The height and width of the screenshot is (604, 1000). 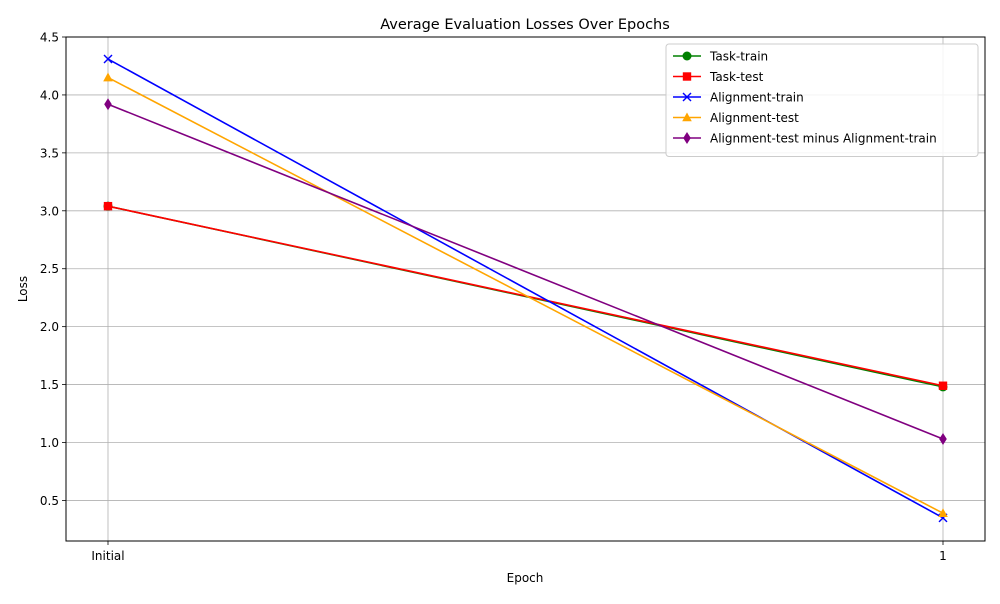 I want to click on x-tick-label: Initial, so click(x=107, y=556).